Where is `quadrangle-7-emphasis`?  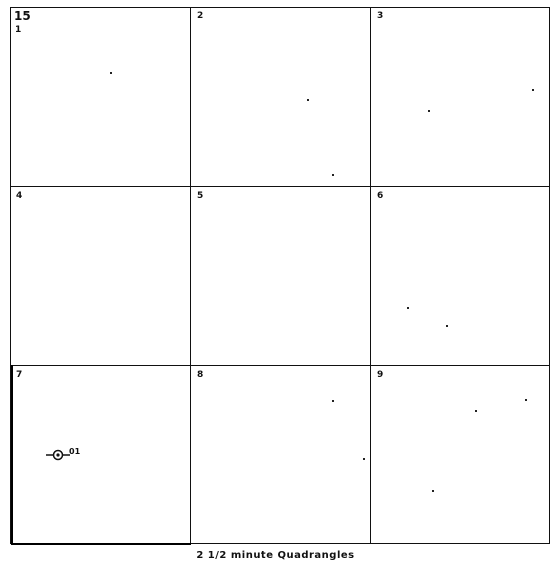
quadrangle-7-emphasis is located at coordinates (101, 455).